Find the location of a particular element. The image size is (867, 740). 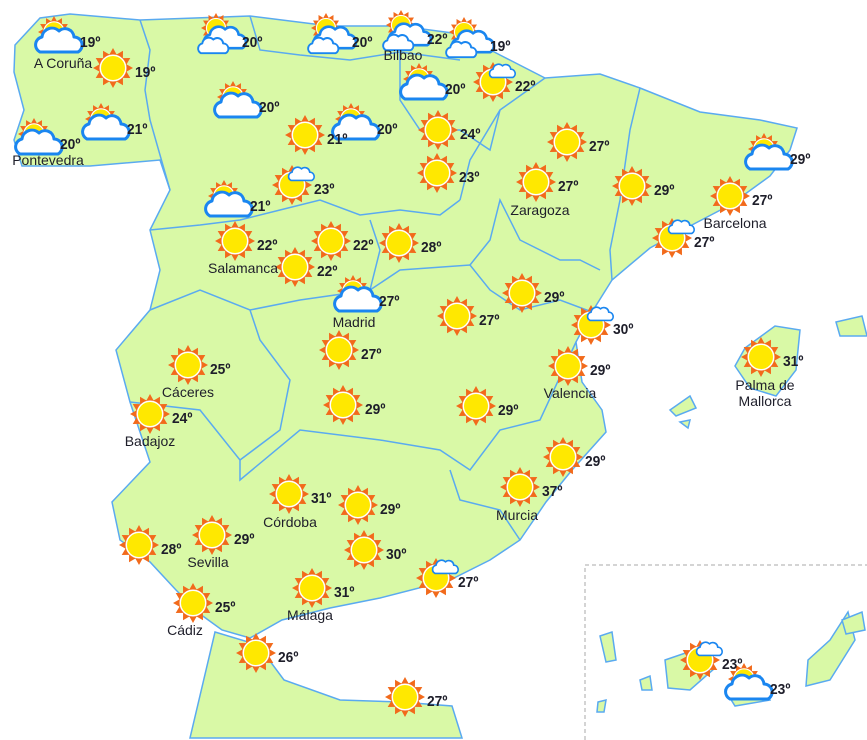

city-label: Cádiz is located at coordinates (185, 630).